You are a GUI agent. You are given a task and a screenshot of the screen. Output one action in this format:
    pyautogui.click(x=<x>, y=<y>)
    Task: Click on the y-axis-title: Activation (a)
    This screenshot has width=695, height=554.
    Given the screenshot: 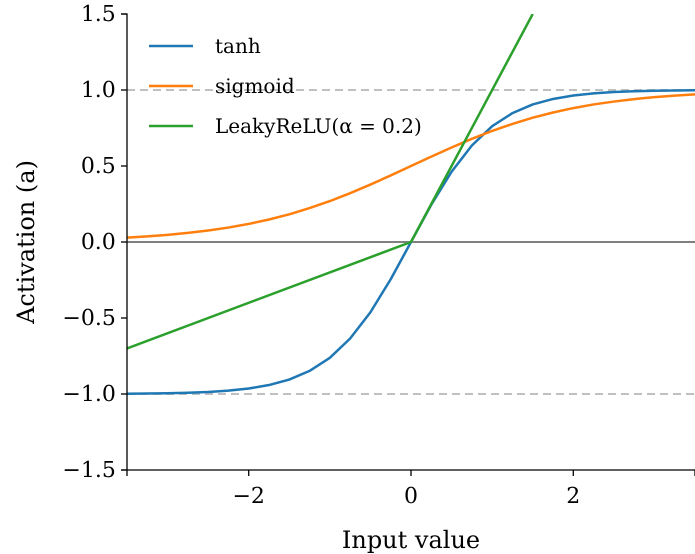 What is the action you would take?
    pyautogui.click(x=26, y=242)
    